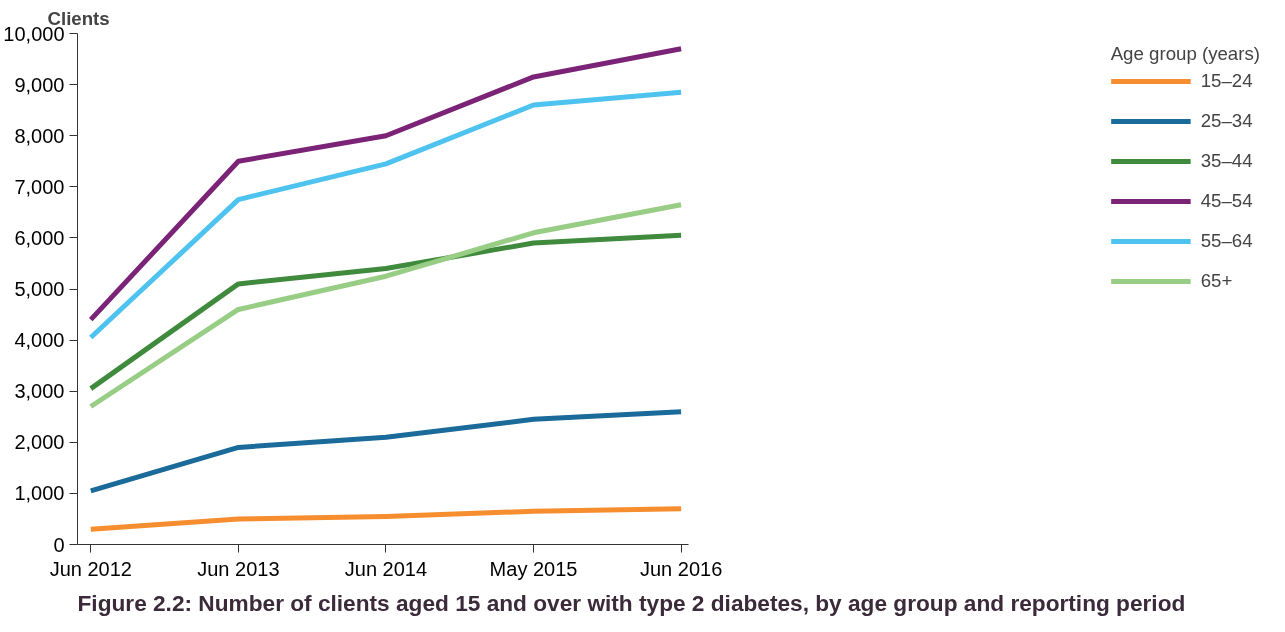 The height and width of the screenshot is (632, 1285). What do you see at coordinates (533, 568) in the screenshot?
I see `x-tick-label: May 2015` at bounding box center [533, 568].